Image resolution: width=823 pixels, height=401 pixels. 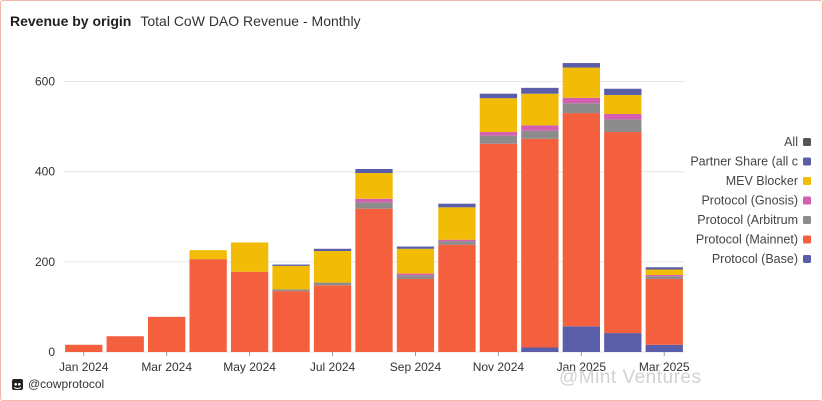 What do you see at coordinates (416, 367) in the screenshot?
I see `x-tick-label: Sep 2024` at bounding box center [416, 367].